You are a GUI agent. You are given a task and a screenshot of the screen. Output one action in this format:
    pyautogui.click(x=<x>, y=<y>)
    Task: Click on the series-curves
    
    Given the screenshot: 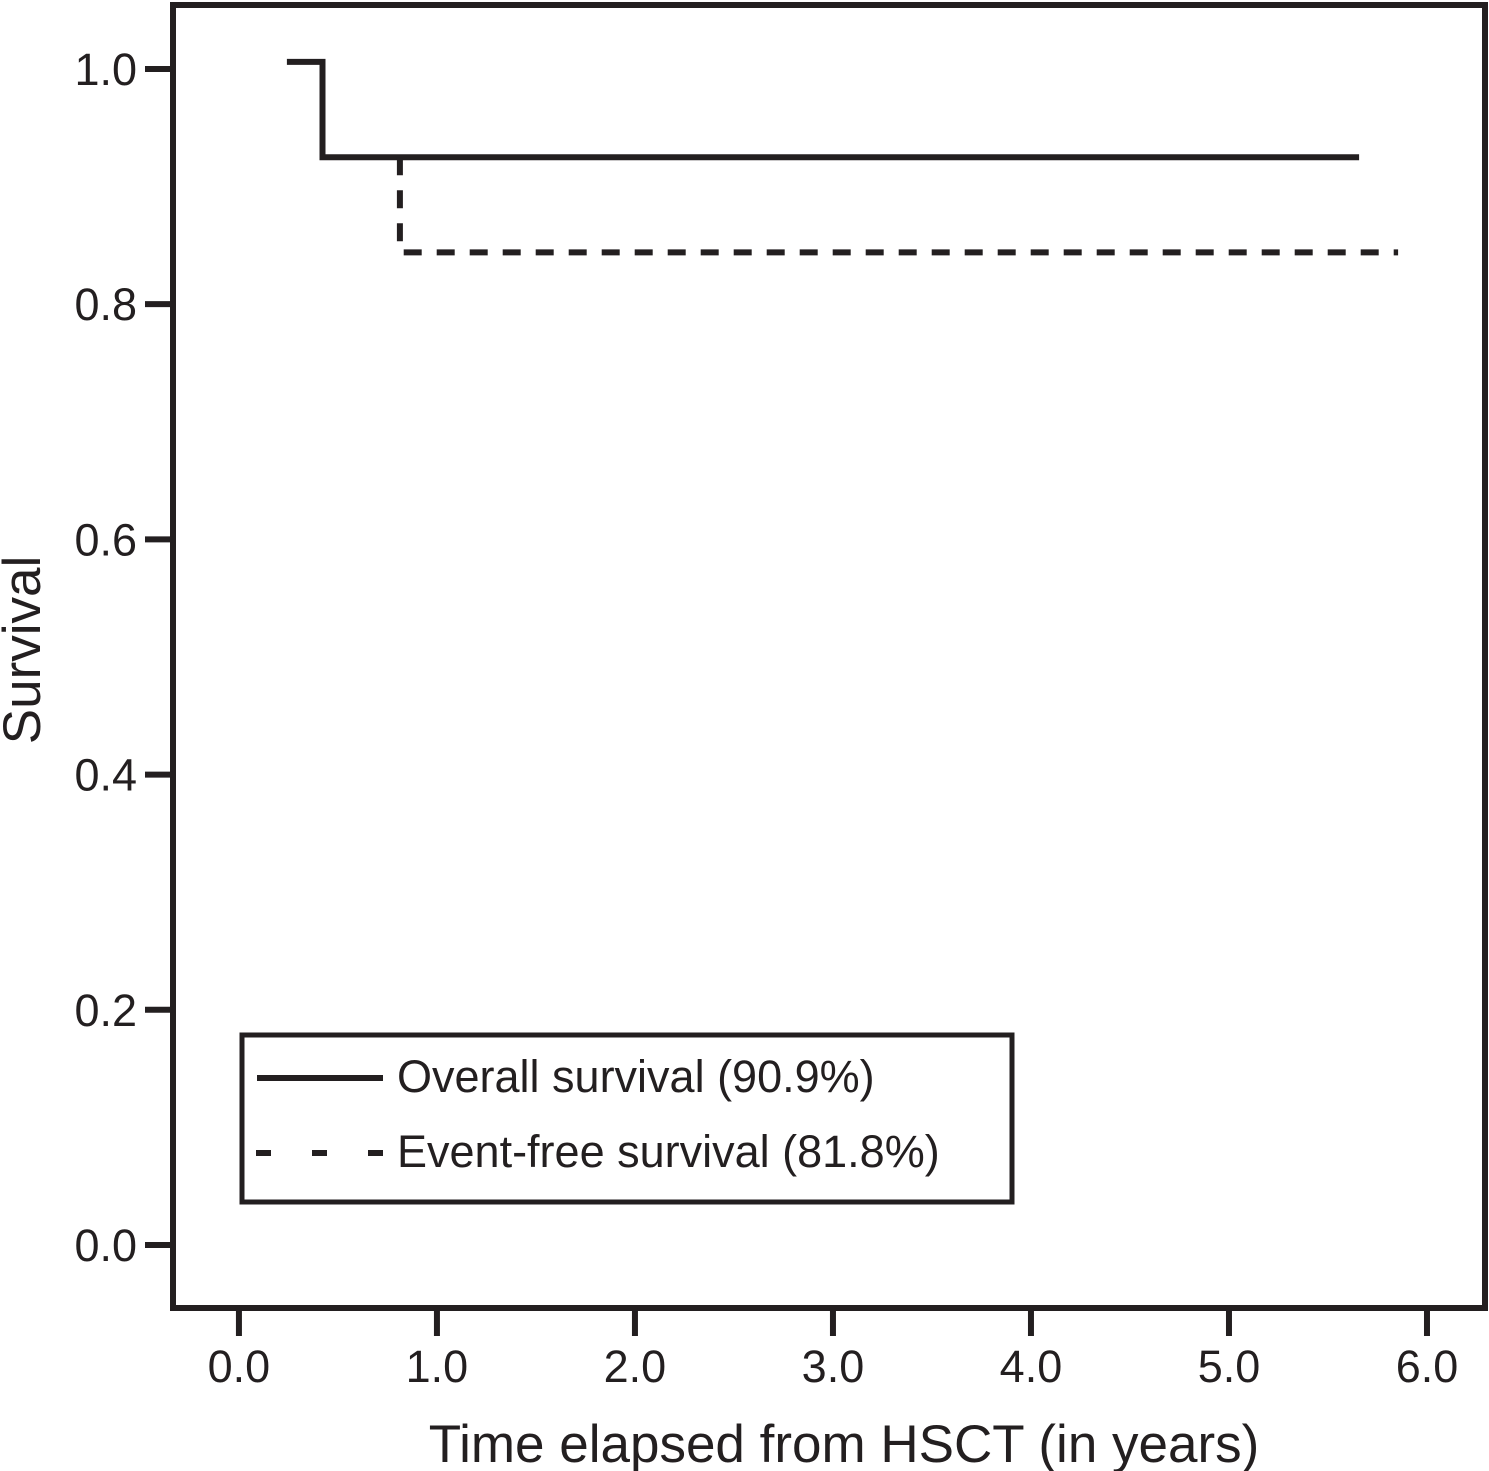 What is the action you would take?
    pyautogui.click(x=842, y=157)
    